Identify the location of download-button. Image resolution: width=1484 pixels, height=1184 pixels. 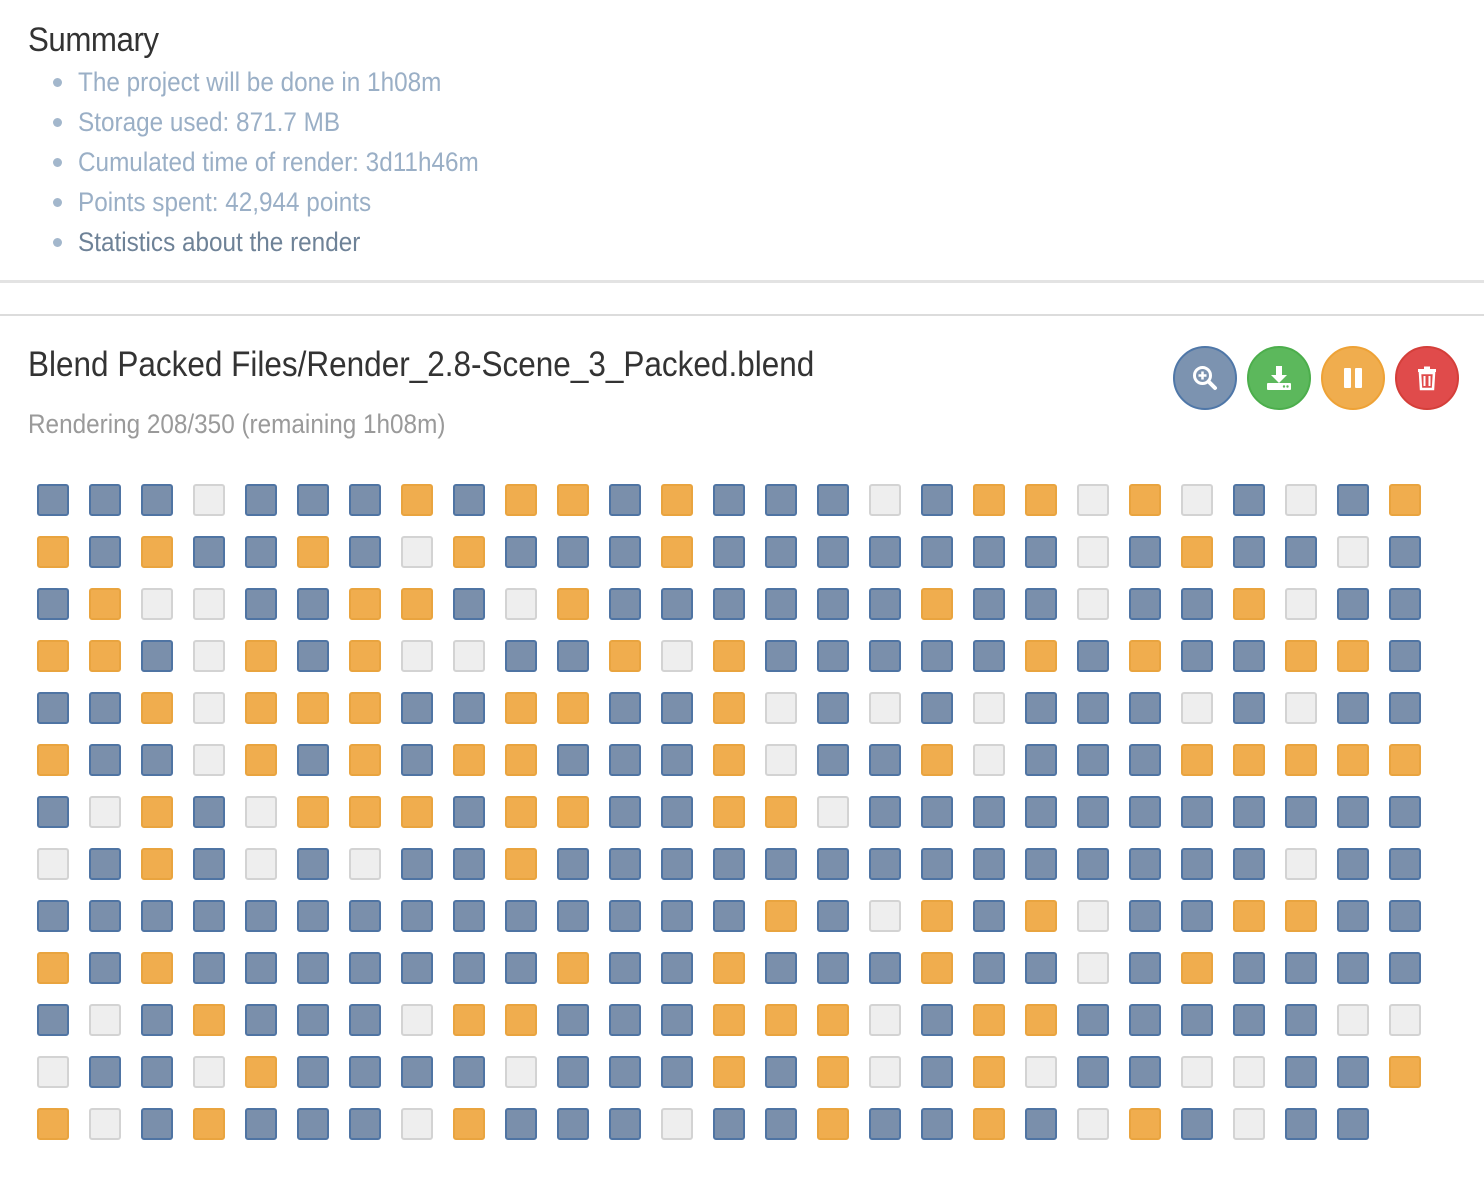
(1279, 378).